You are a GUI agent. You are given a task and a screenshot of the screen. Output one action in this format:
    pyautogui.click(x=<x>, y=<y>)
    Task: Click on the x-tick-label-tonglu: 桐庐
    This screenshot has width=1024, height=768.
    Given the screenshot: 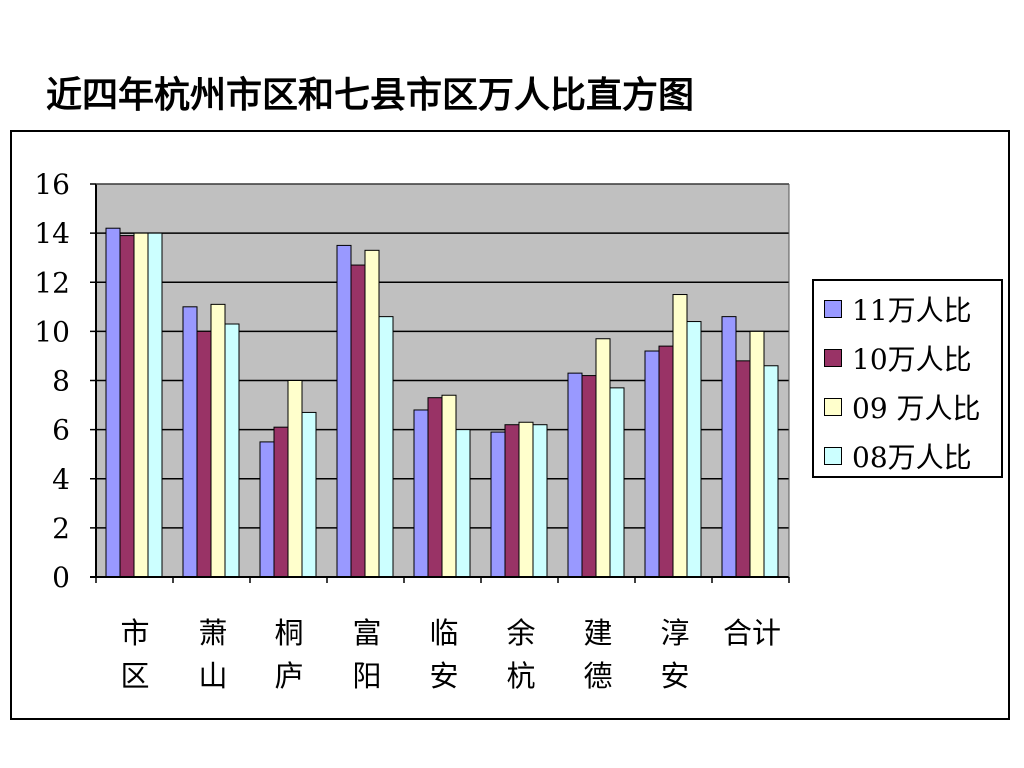 What is the action you would take?
    pyautogui.click(x=289, y=654)
    